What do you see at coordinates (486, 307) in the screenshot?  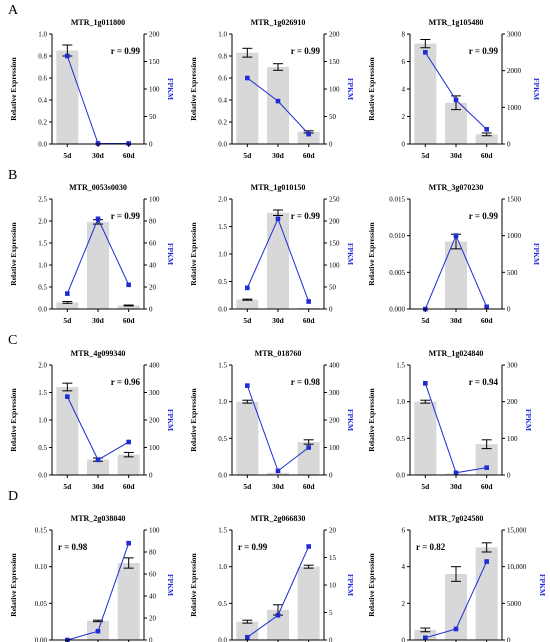 I see `fpkm-point-MTR_3g070230-60d` at bounding box center [486, 307].